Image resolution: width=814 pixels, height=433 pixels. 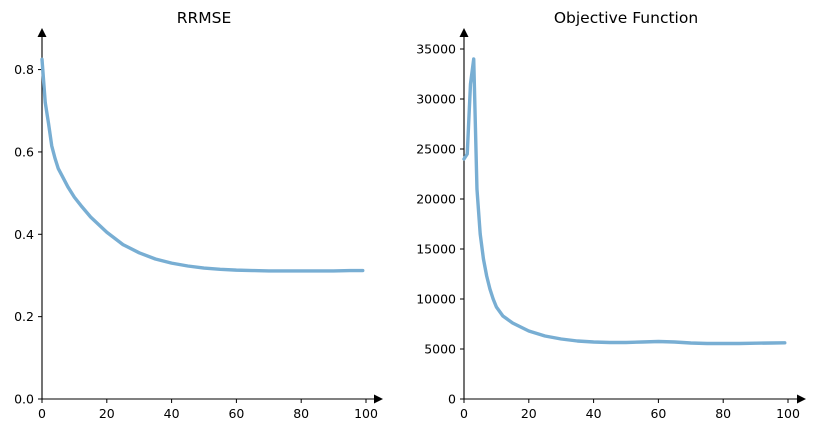 What do you see at coordinates (436, 99) in the screenshot?
I see `y-tick-label: 30000` at bounding box center [436, 99].